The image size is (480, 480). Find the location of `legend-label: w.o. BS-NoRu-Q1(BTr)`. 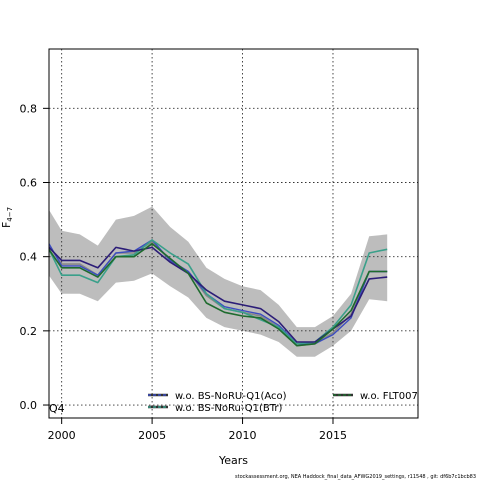

legend-label: w.o. BS-NoRu-Q1(BTr) is located at coordinates (229, 408).